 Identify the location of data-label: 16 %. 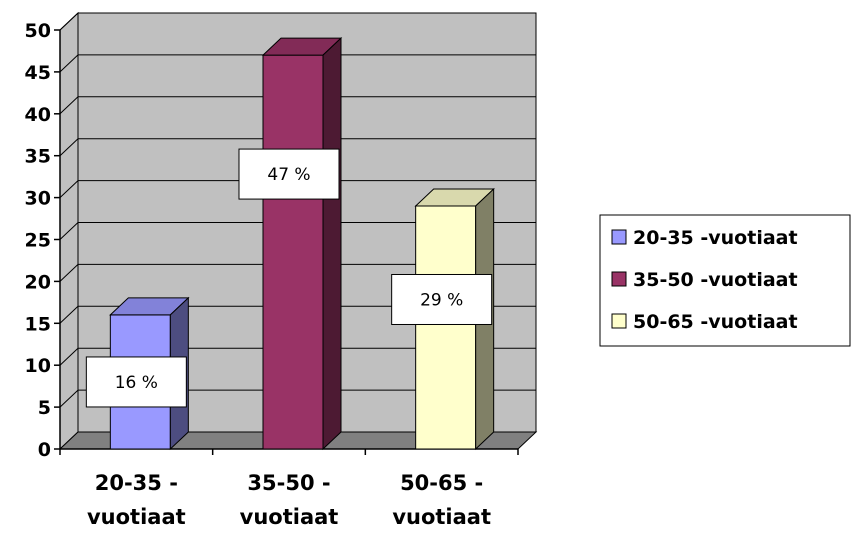
(136, 382).